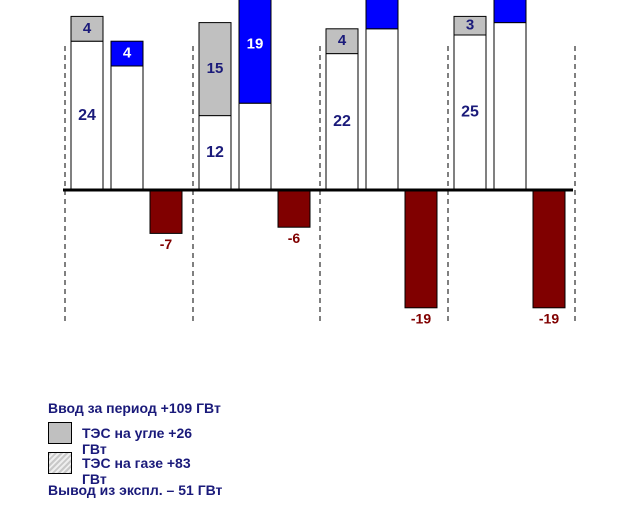 This screenshot has width=633, height=529. I want to click on legend-retired: Вывод из экспл. – 51 ГВт, so click(135, 490).